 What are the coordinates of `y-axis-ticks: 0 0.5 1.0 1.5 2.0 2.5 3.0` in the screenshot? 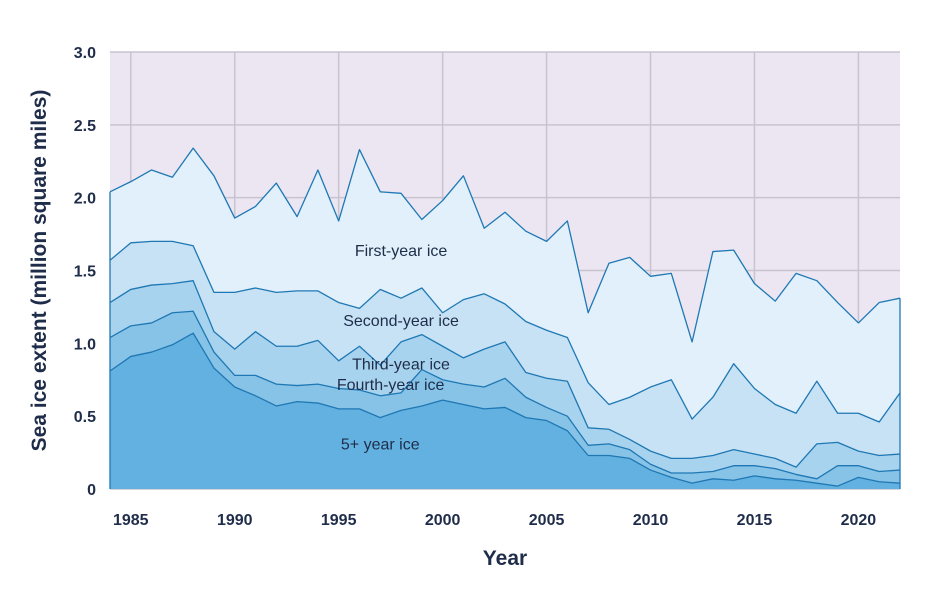 It's located at (85, 272).